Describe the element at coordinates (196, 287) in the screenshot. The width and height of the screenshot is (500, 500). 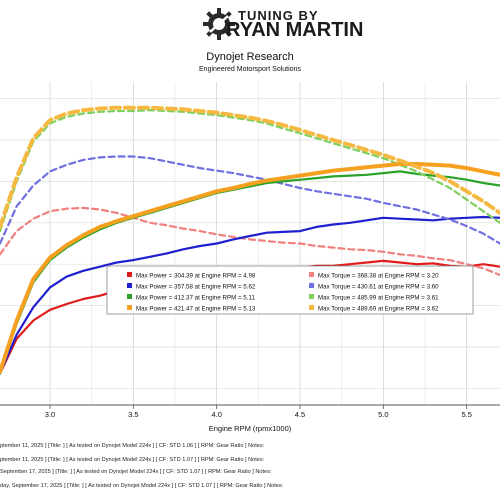
I see `legend-entry: Max Power = 357.58 at Engine RPM = 5.62` at that location.